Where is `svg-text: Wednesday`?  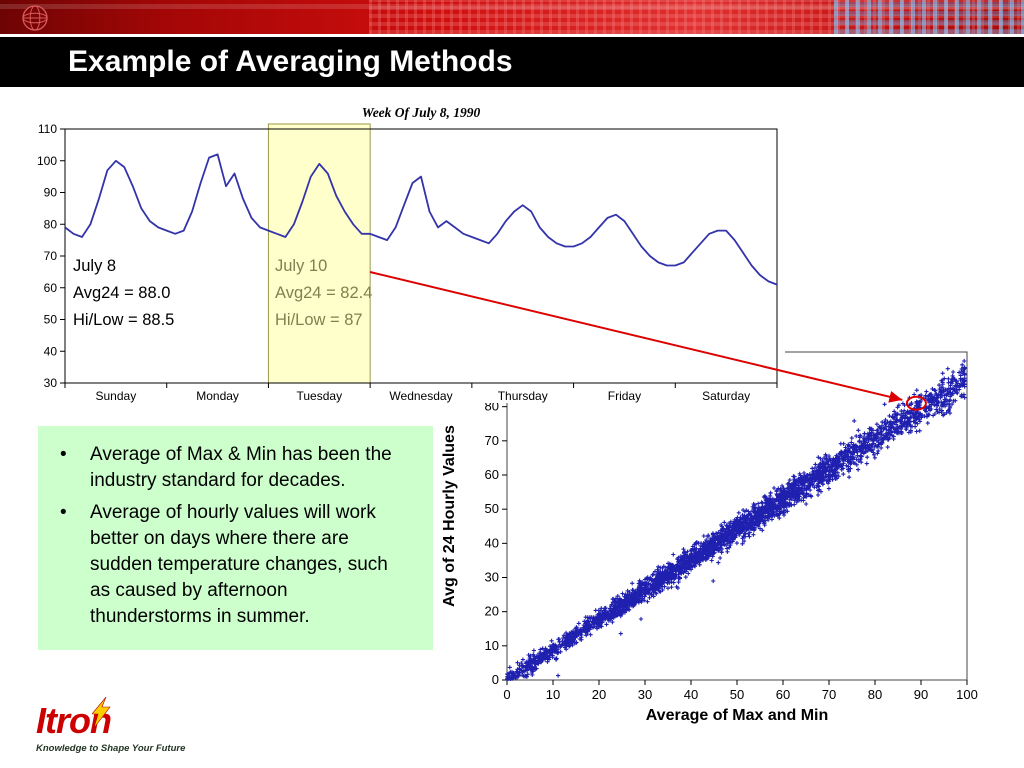
svg-text: Wednesday is located at coordinates (420, 396).